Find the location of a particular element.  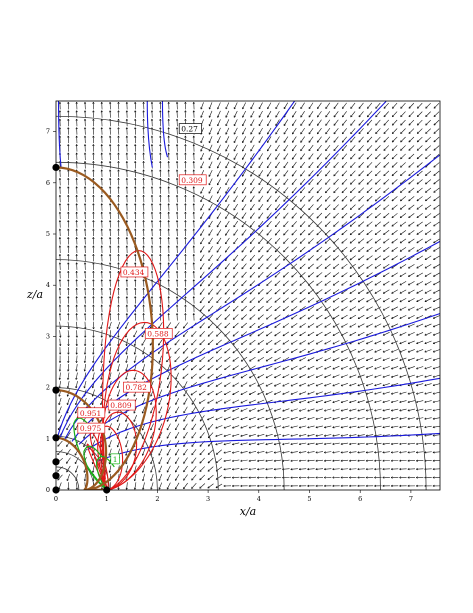

x-tick-label: 4 is located at coordinates (259, 499).